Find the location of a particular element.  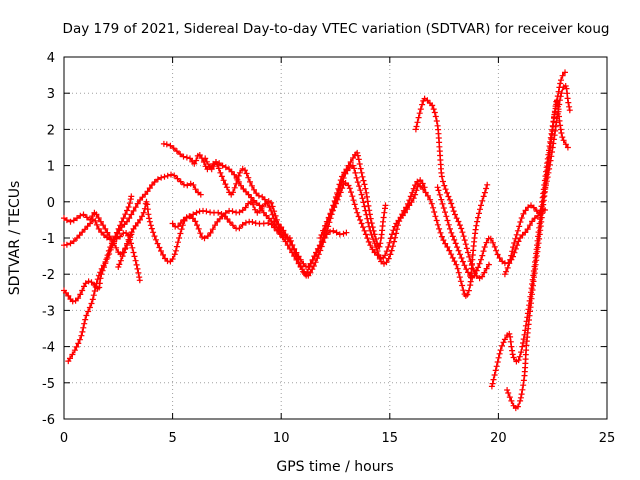

y-tick-label: -2 is located at coordinates (48, 275).